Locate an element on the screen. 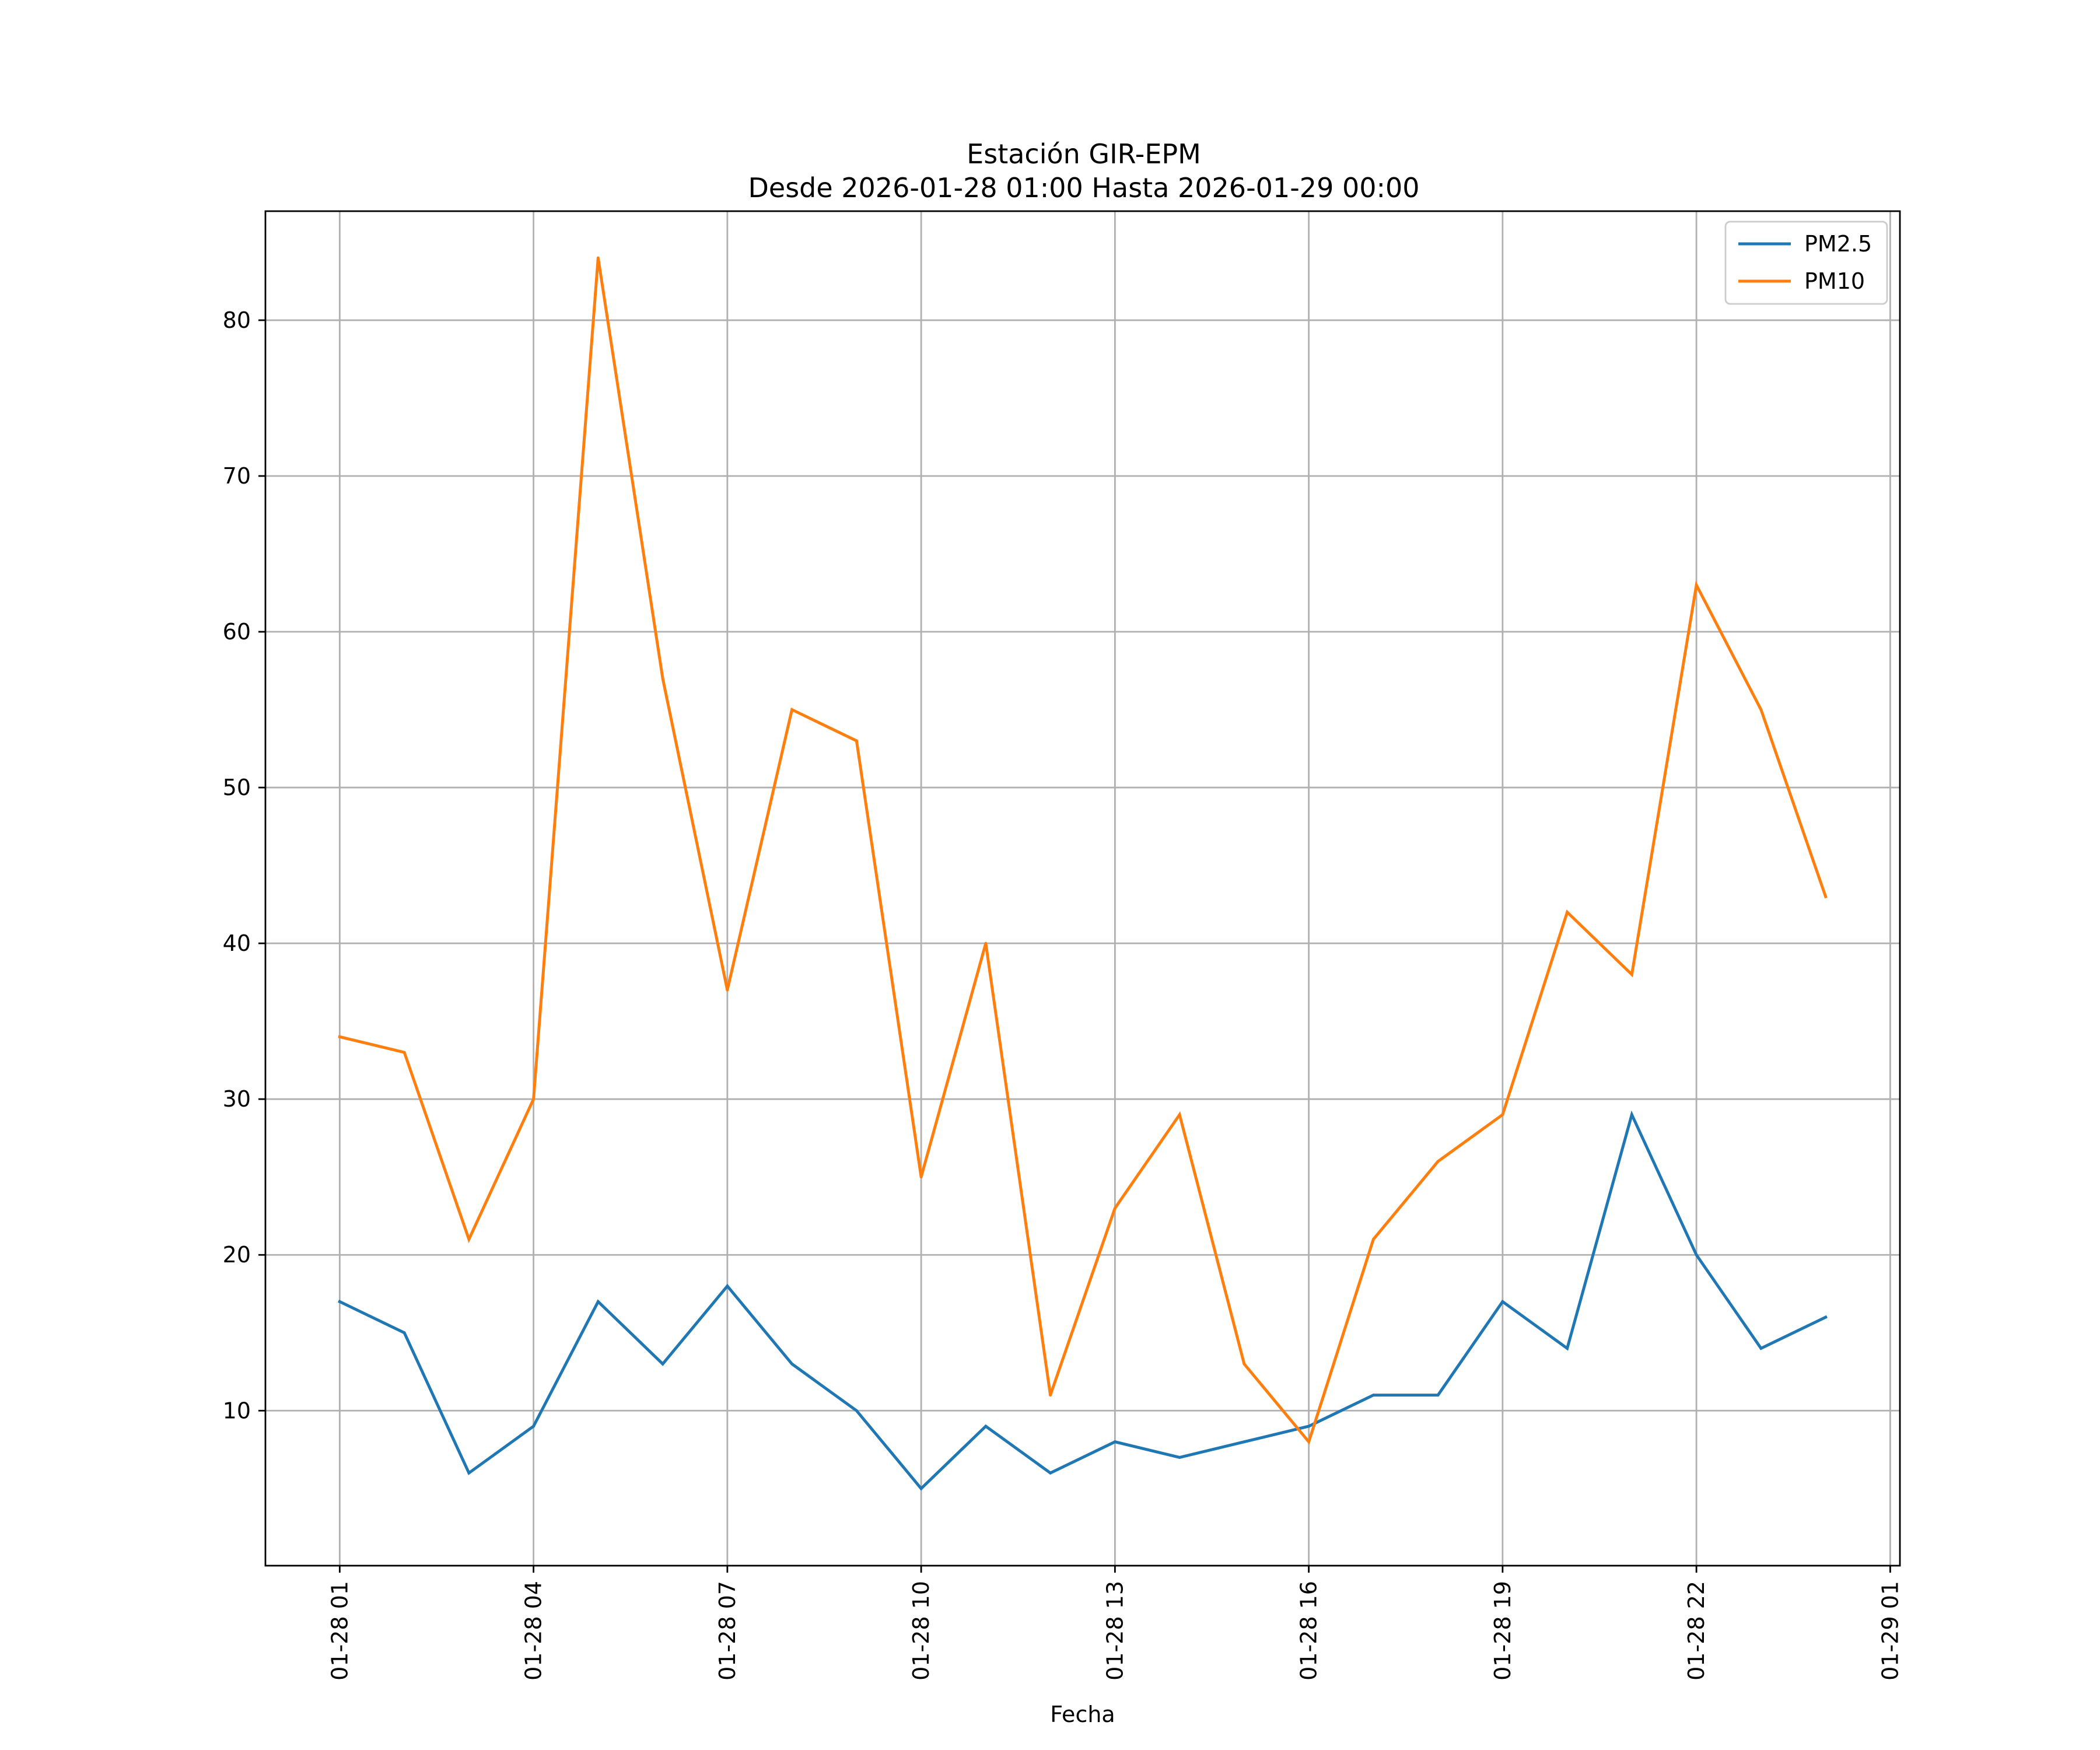 The width and height of the screenshot is (2100, 1750). legend: PM2.5 PM10 is located at coordinates (1806, 262).